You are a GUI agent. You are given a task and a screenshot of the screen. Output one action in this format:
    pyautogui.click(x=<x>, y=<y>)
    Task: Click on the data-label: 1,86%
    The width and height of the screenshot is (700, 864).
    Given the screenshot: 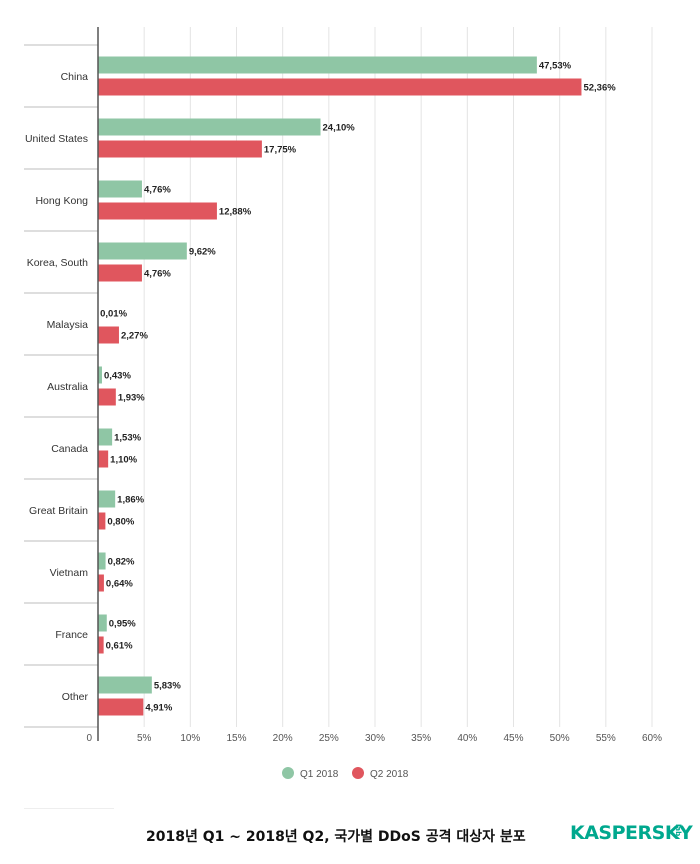 What is the action you would take?
    pyautogui.click(x=130, y=500)
    